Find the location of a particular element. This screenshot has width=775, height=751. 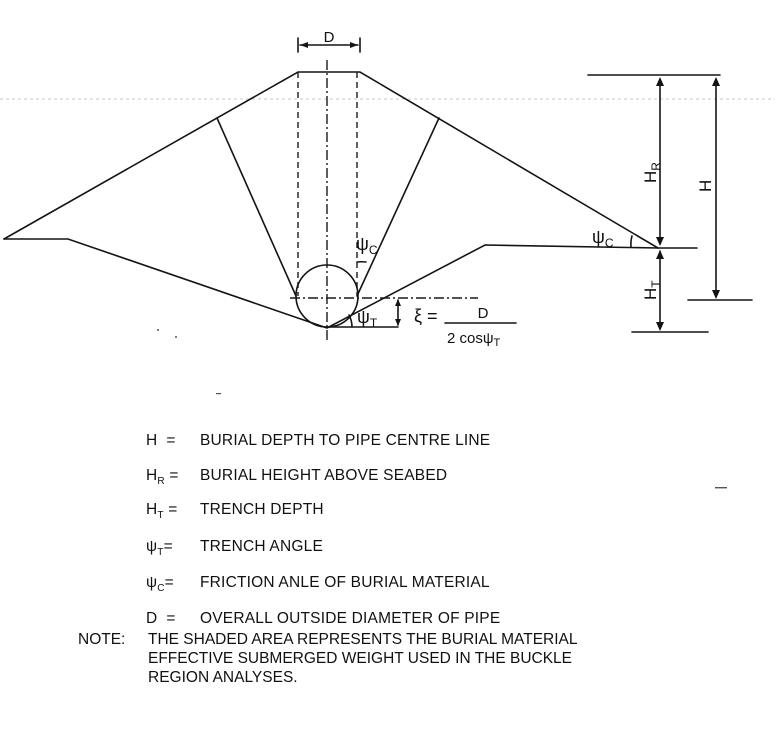

d-dimension: D is located at coordinates (329, 41).